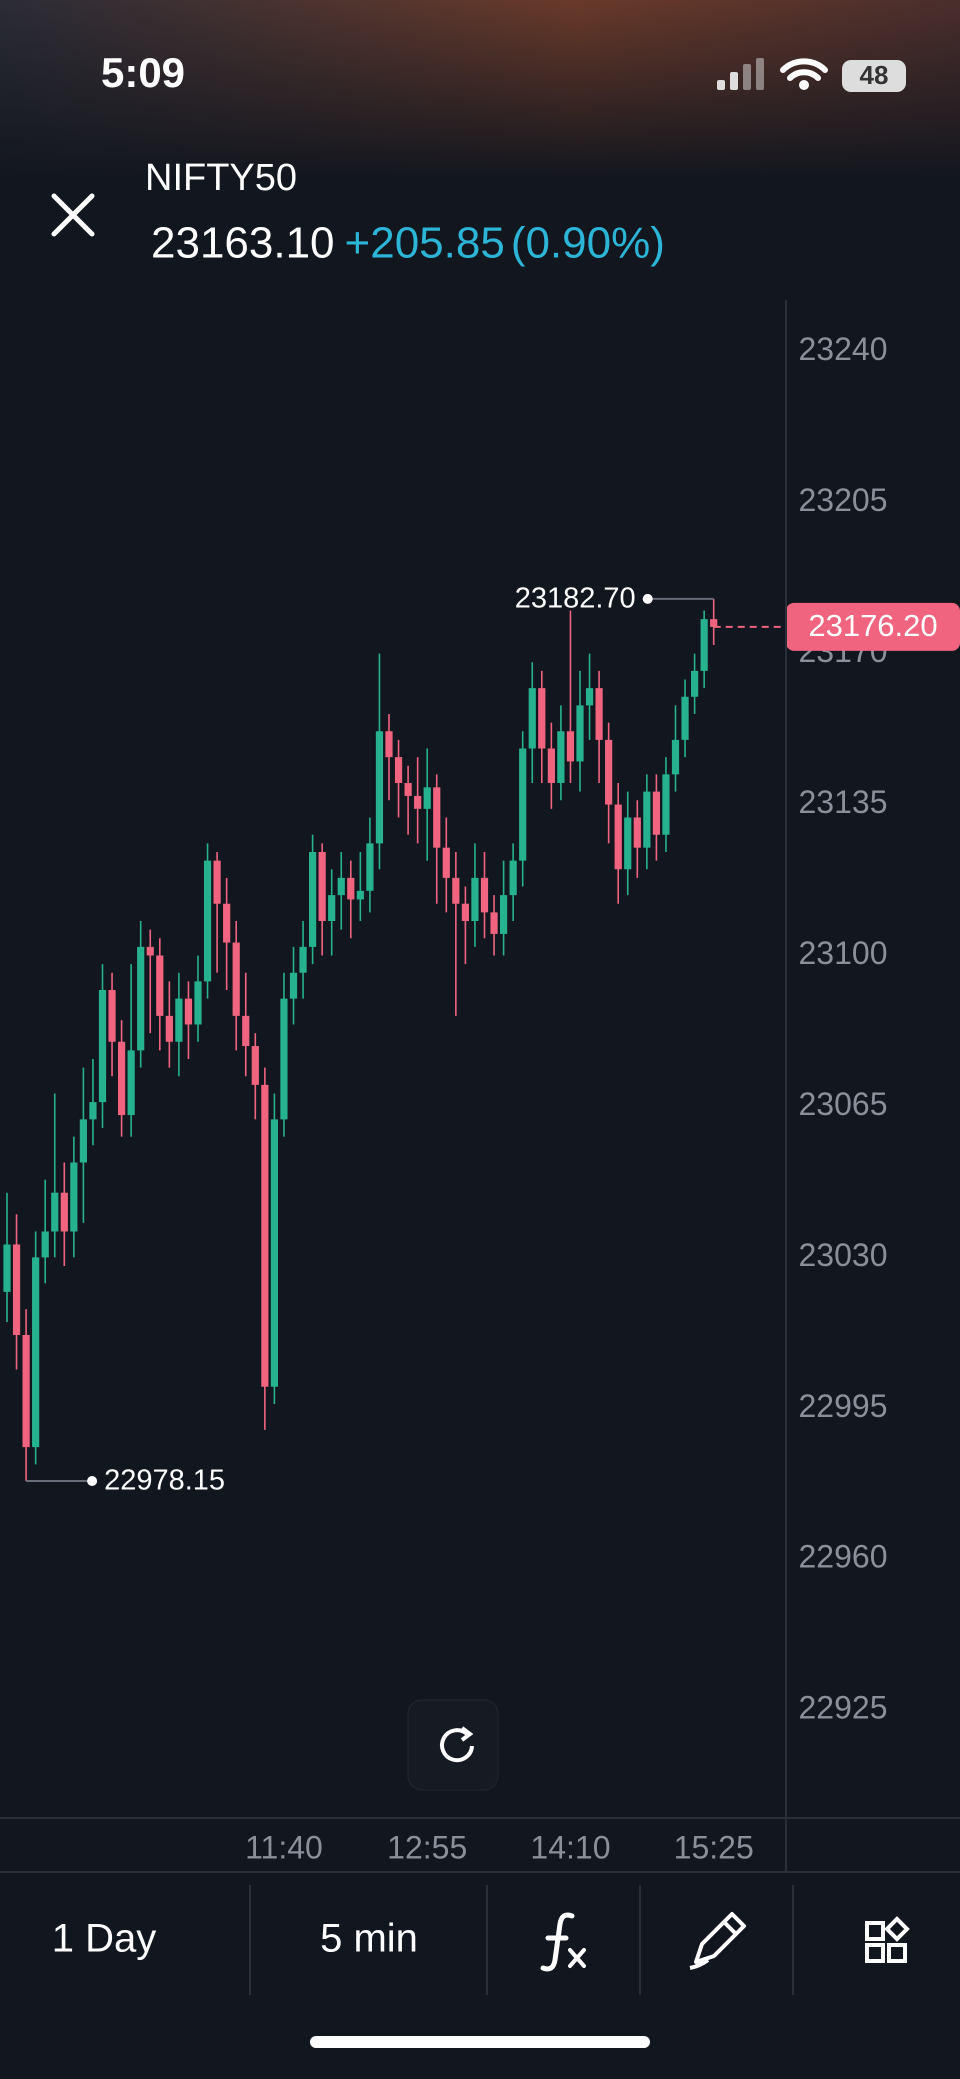  What do you see at coordinates (284, 1847) in the screenshot?
I see `x-tick-label: 11:40` at bounding box center [284, 1847].